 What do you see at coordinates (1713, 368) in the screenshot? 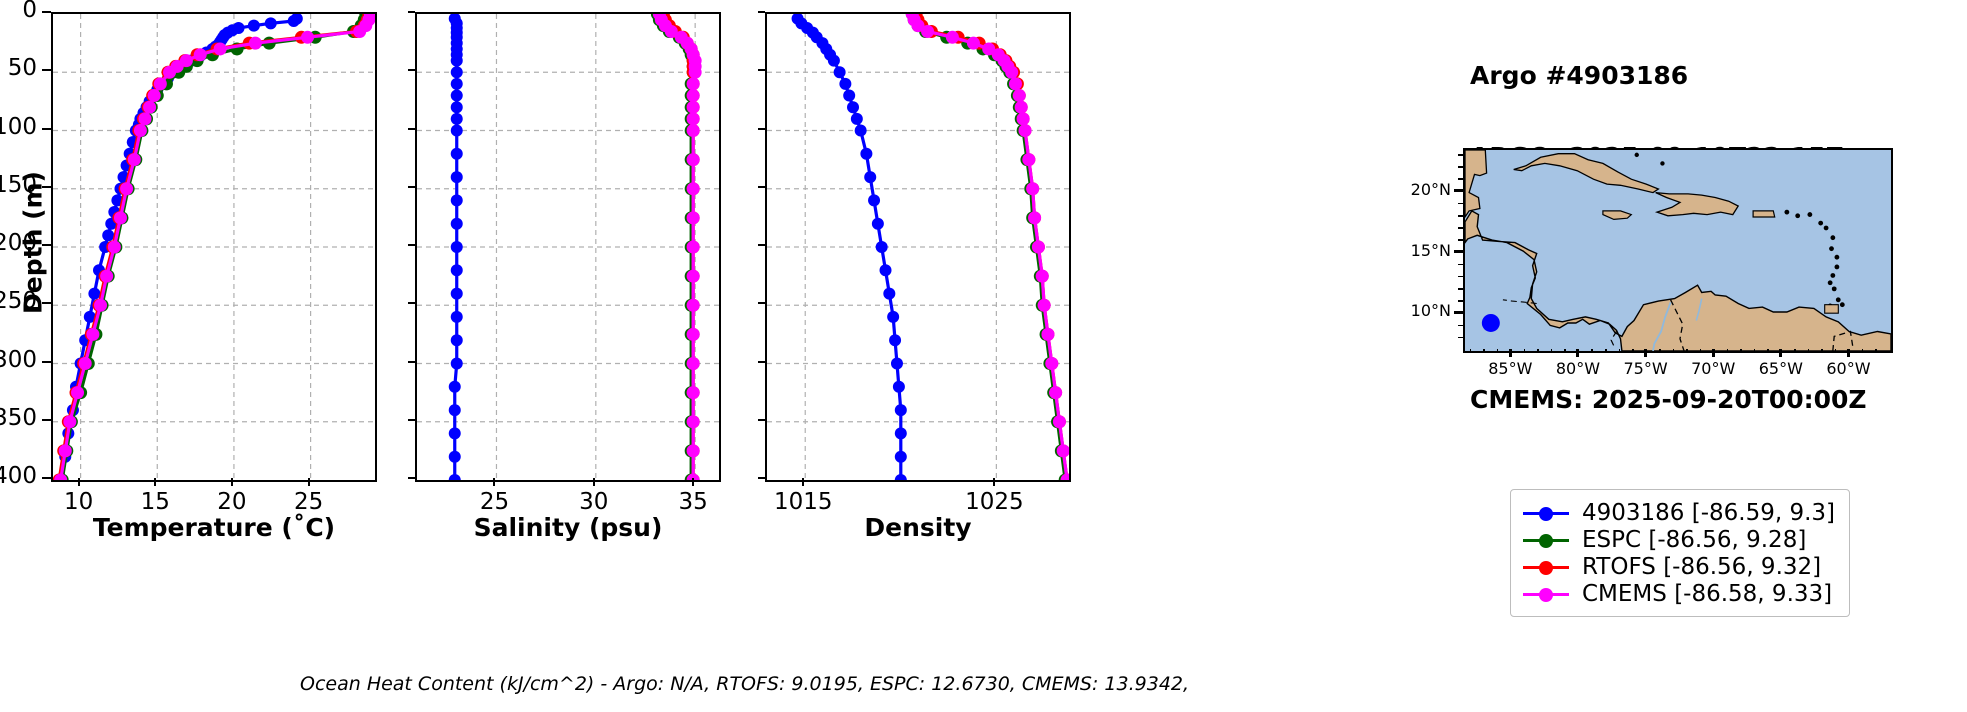
I see `map-lon-tick-label: 70°W` at bounding box center [1713, 368].